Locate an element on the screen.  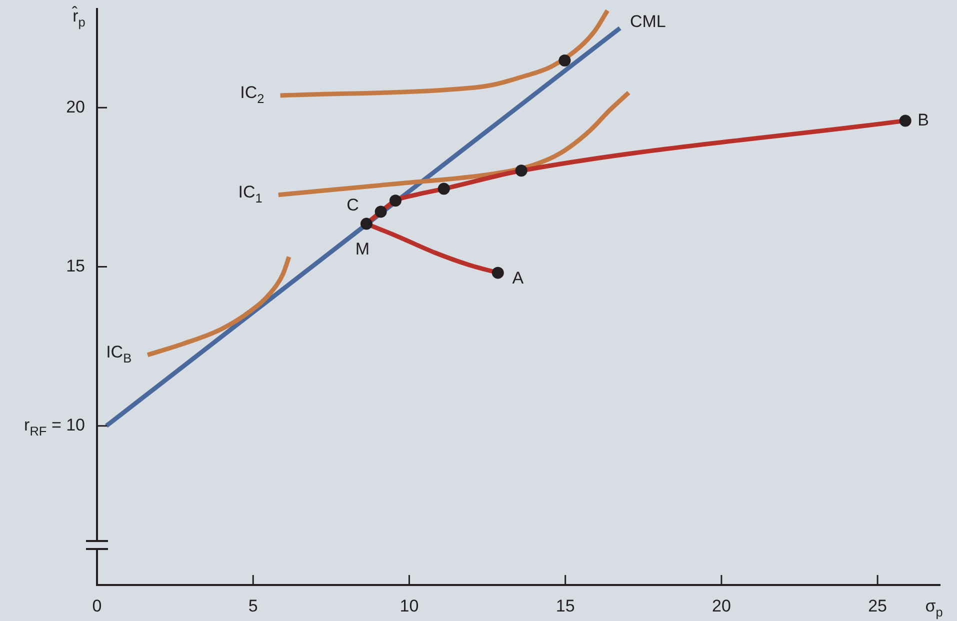
y-tick-label: 20 is located at coordinates (76, 106).